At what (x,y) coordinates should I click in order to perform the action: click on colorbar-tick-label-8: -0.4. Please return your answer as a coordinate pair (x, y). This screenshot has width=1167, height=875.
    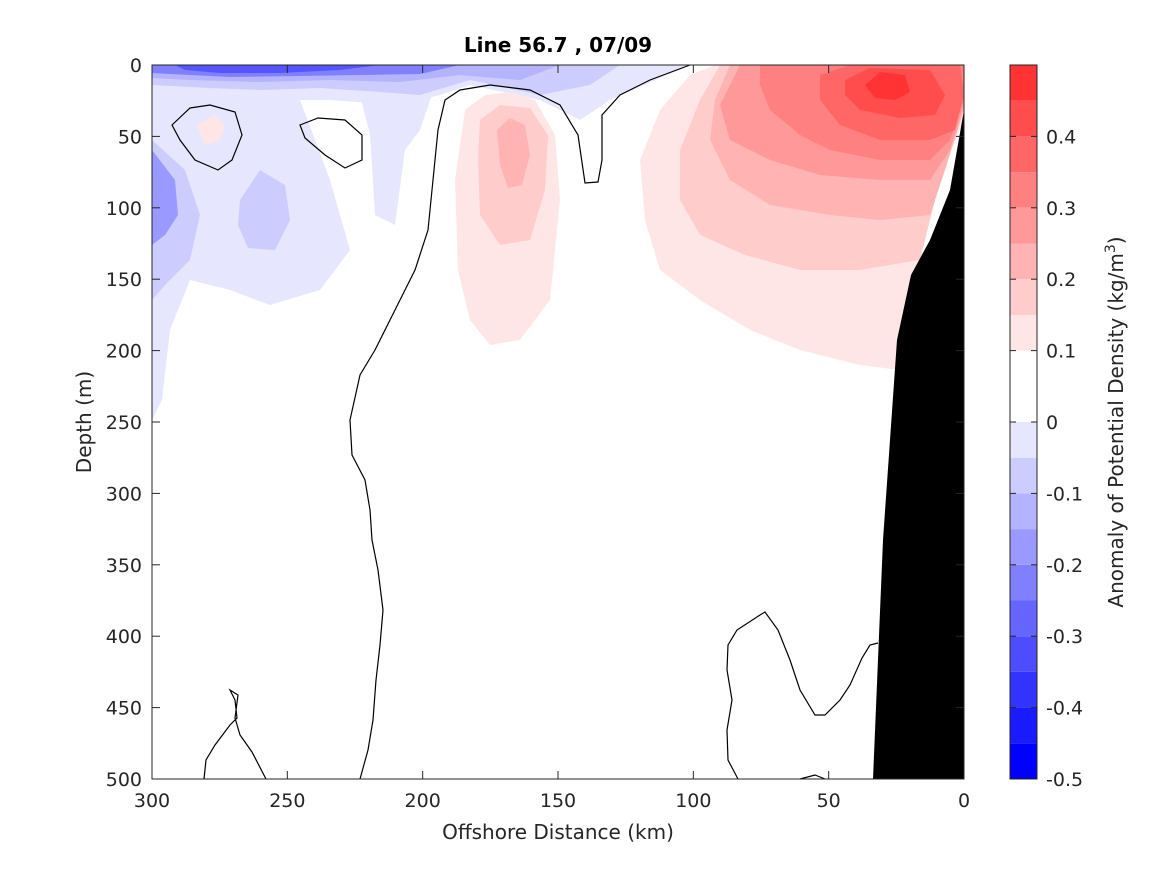
    Looking at the image, I should click on (1064, 709).